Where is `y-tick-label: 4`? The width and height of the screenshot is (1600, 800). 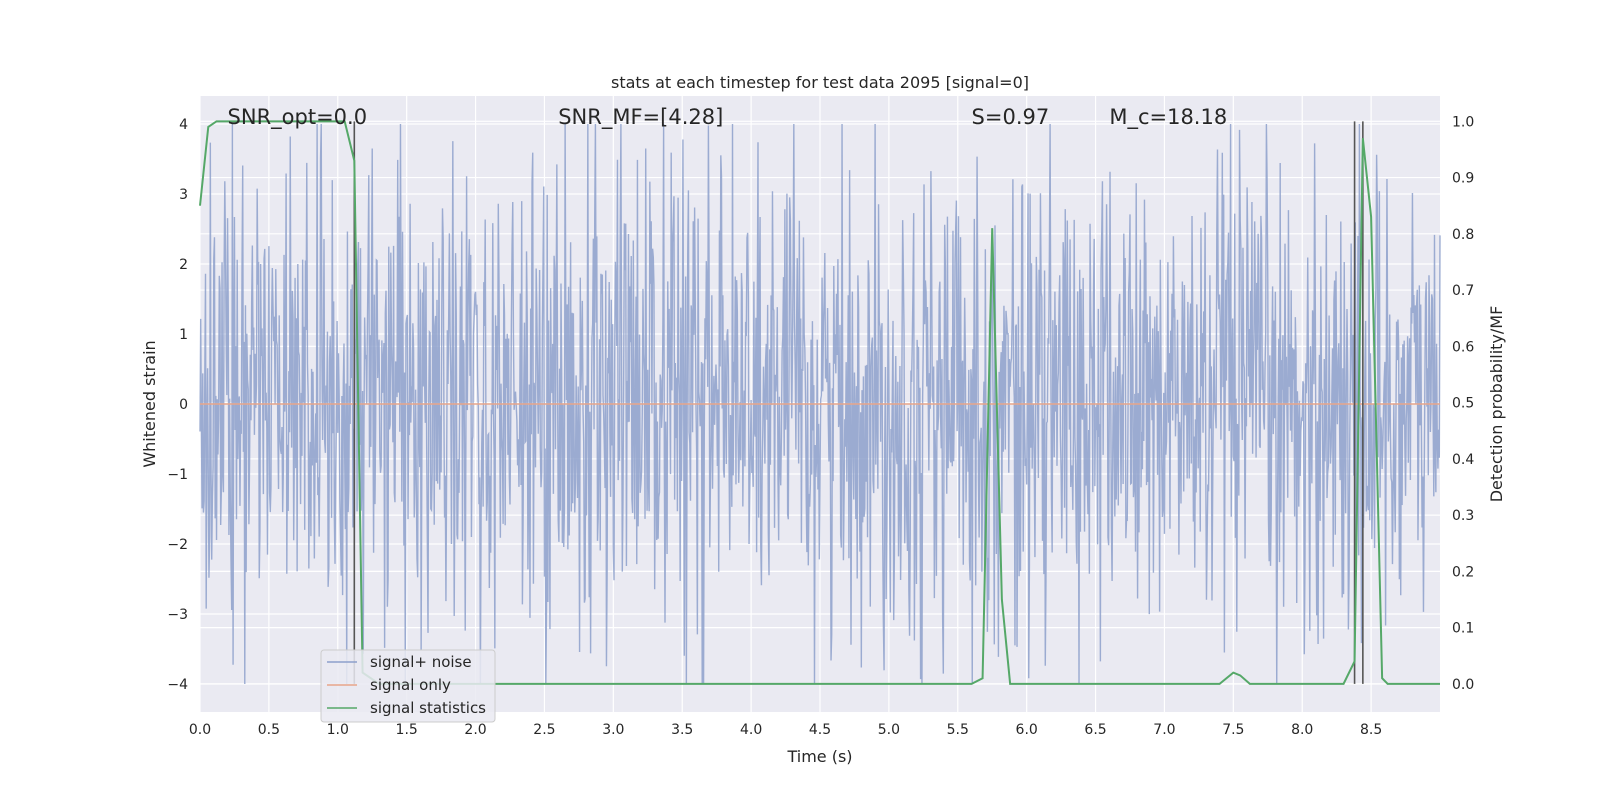
y-tick-label: 4 is located at coordinates (183, 125).